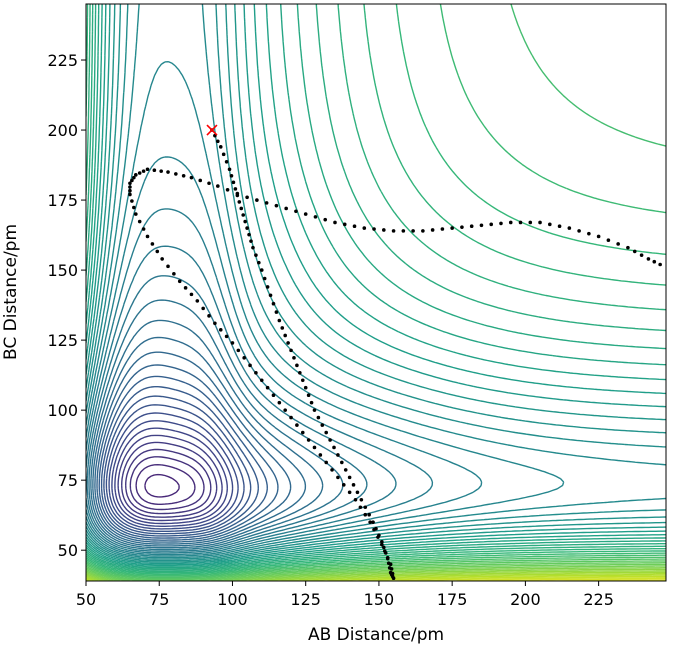 The width and height of the screenshot is (673, 645). Describe the element at coordinates (452, 599) in the screenshot. I see `x-tick-label: 175` at that location.